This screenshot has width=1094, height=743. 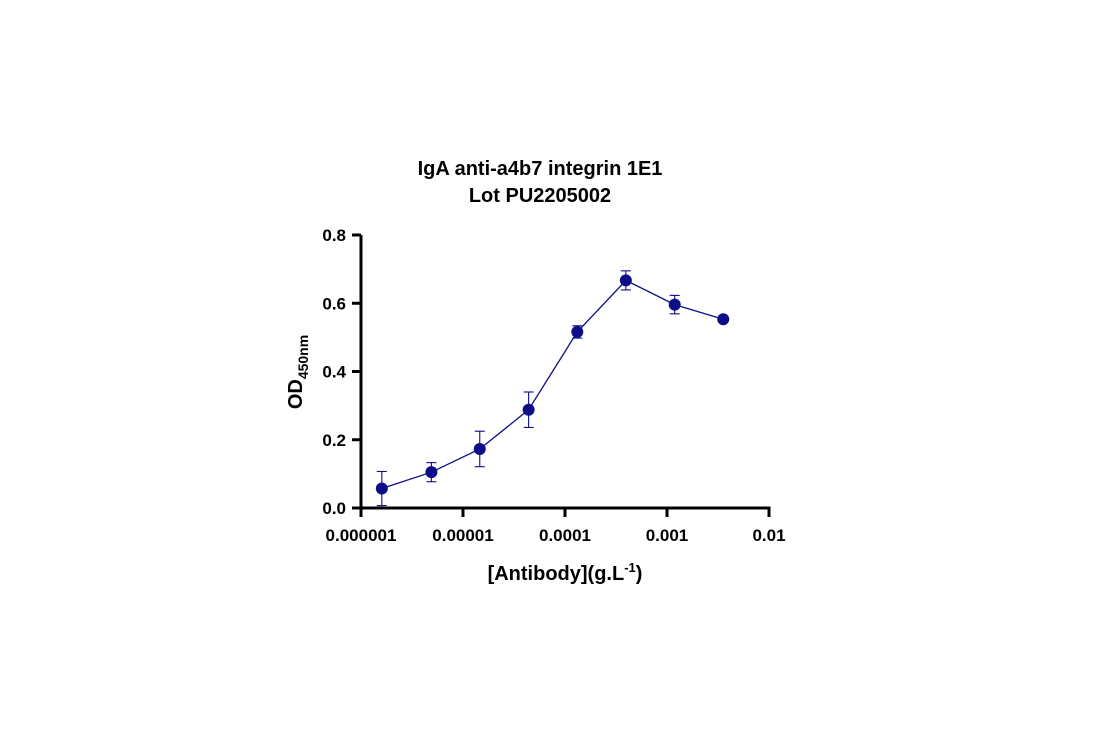 I want to click on x-axis-label: [Antibody](g.L-1), so click(x=565, y=572).